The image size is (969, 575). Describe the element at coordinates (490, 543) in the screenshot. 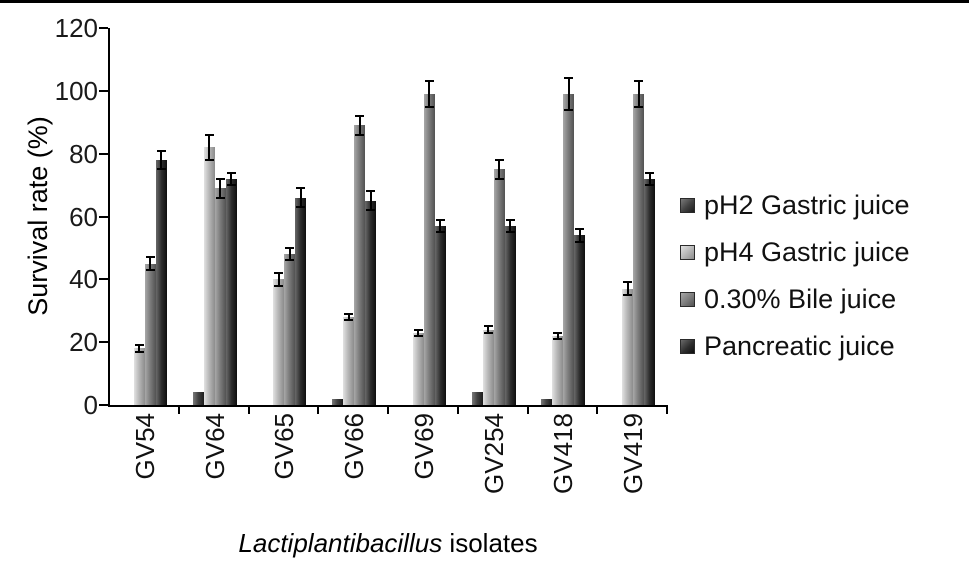

I see `x-axis-title-rest: isolates` at that location.